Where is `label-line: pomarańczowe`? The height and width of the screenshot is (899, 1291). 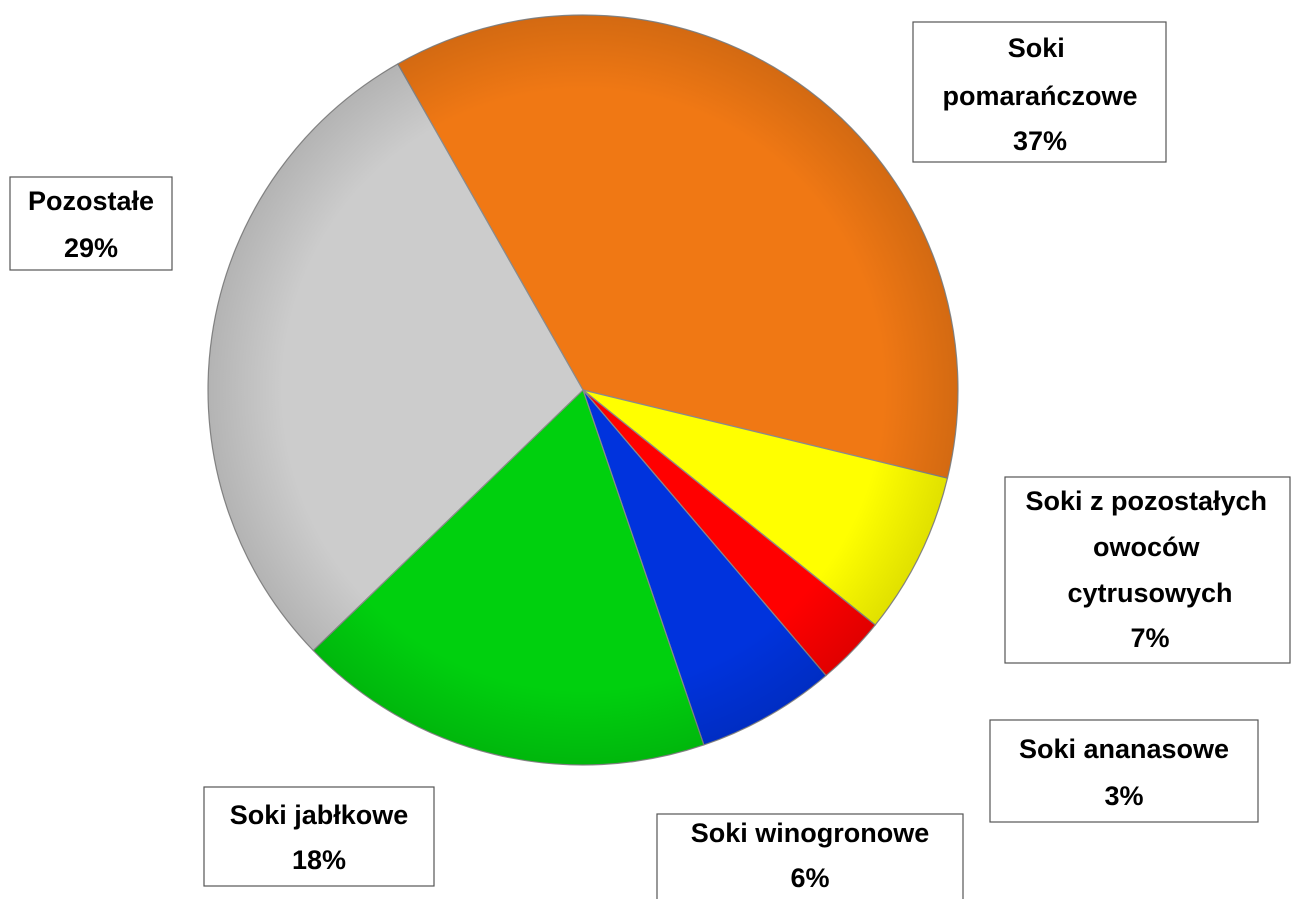
label-line: pomarańczowe is located at coordinates (1039, 96).